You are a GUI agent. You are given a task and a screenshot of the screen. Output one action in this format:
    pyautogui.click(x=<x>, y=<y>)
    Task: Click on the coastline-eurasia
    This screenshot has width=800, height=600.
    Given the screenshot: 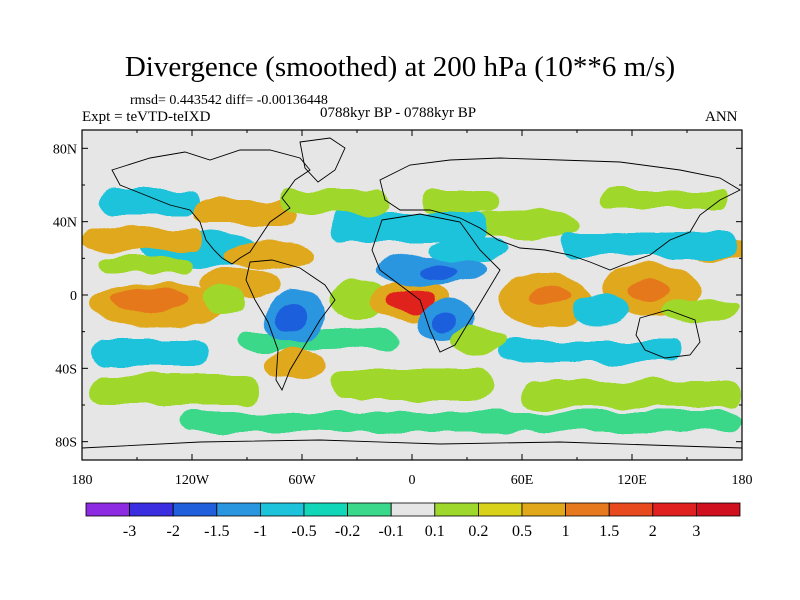 What is the action you would take?
    pyautogui.click(x=560, y=214)
    